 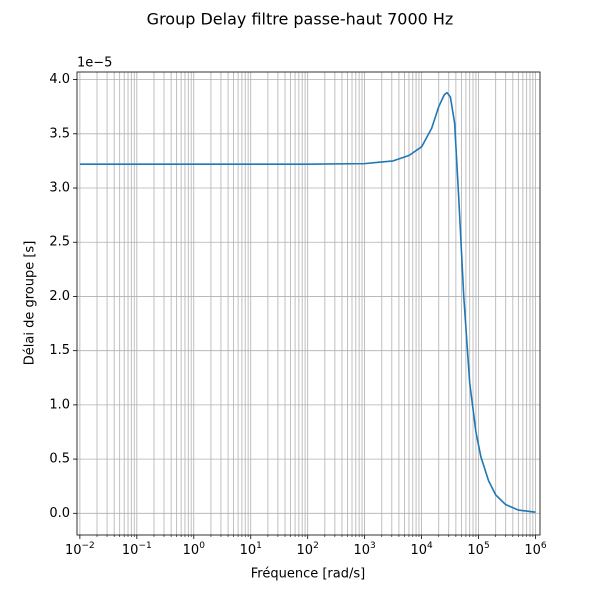 What do you see at coordinates (88, 546) in the screenshot?
I see `x-tick-exponent: −2` at bounding box center [88, 546].